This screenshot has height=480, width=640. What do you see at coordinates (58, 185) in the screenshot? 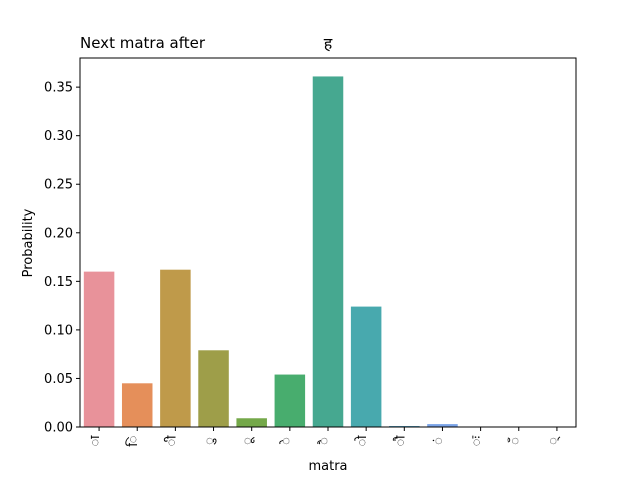
I see `y-tick-label: 0.25` at bounding box center [58, 185].